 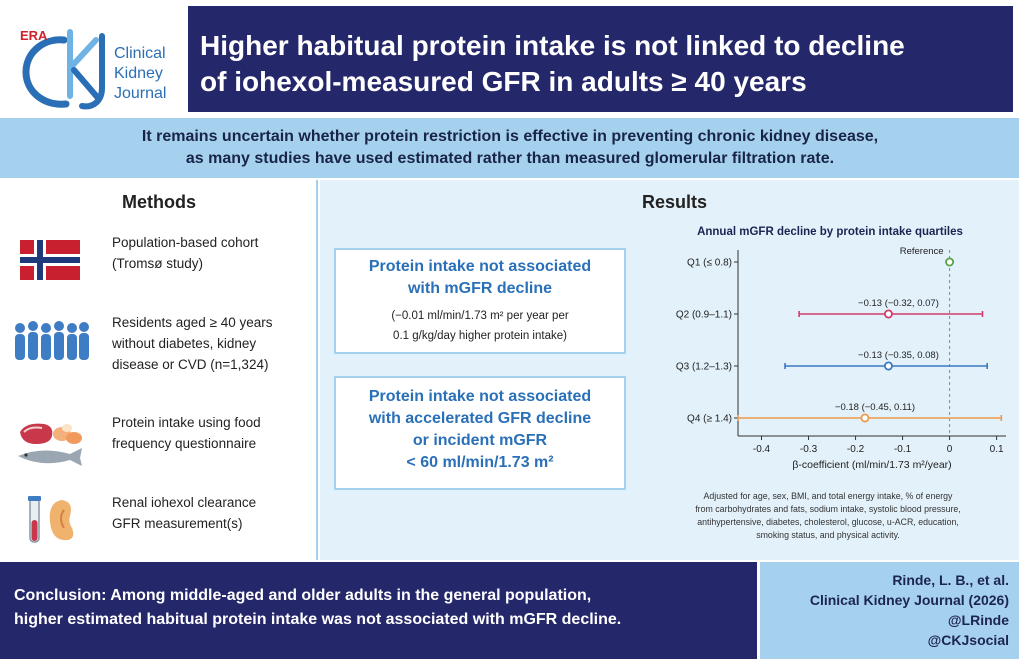 I want to click on x-tick-label: 0.1, so click(x=997, y=449).